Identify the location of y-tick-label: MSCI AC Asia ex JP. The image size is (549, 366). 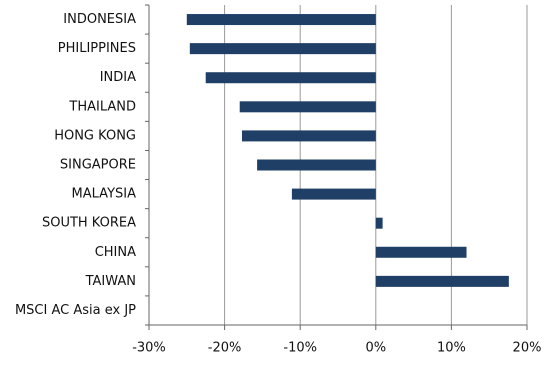
(75, 310).